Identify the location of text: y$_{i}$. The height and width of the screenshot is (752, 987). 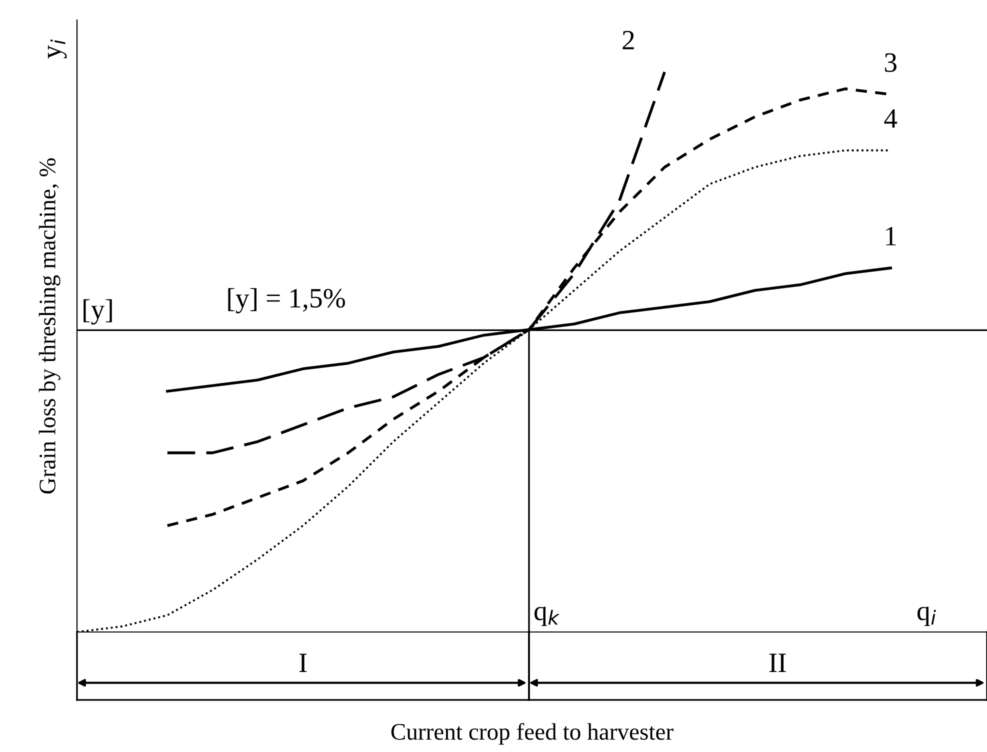
(57, 49).